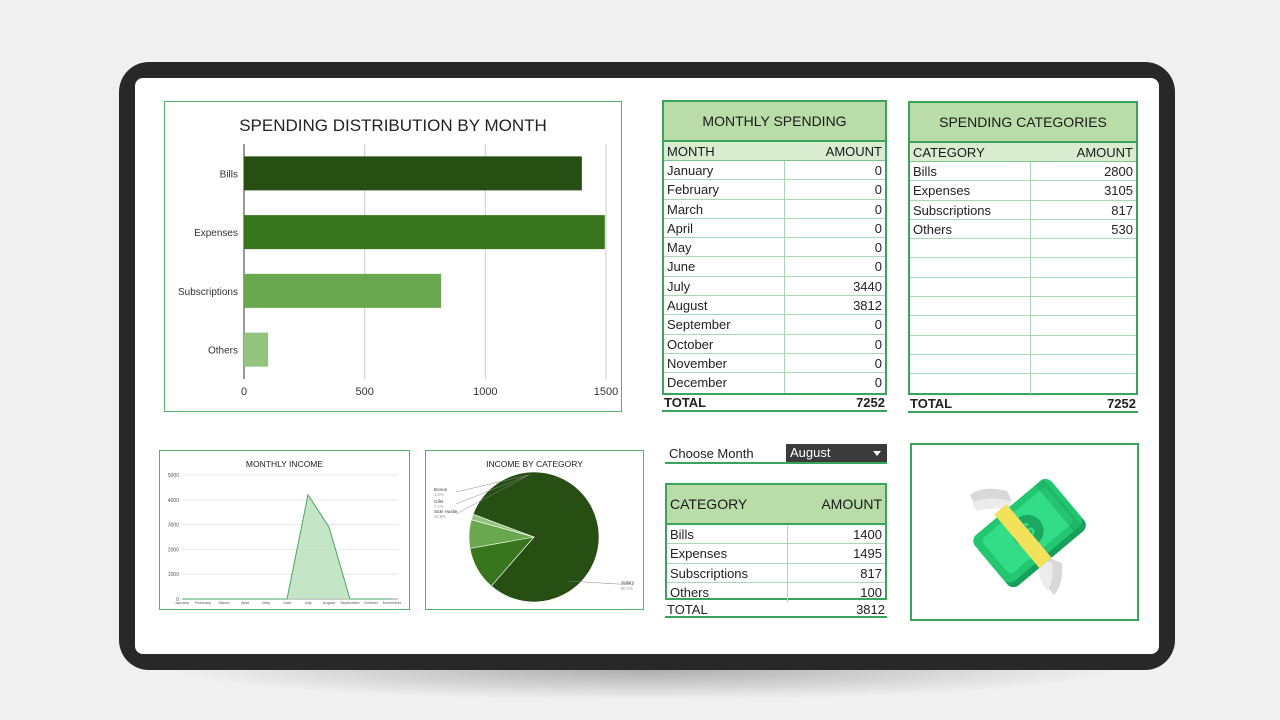 Image resolution: width=1280 pixels, height=720 pixels. Describe the element at coordinates (393, 125) in the screenshot. I see `chart-title: SPENDING DISTRIBUTION BY MONTH` at that location.